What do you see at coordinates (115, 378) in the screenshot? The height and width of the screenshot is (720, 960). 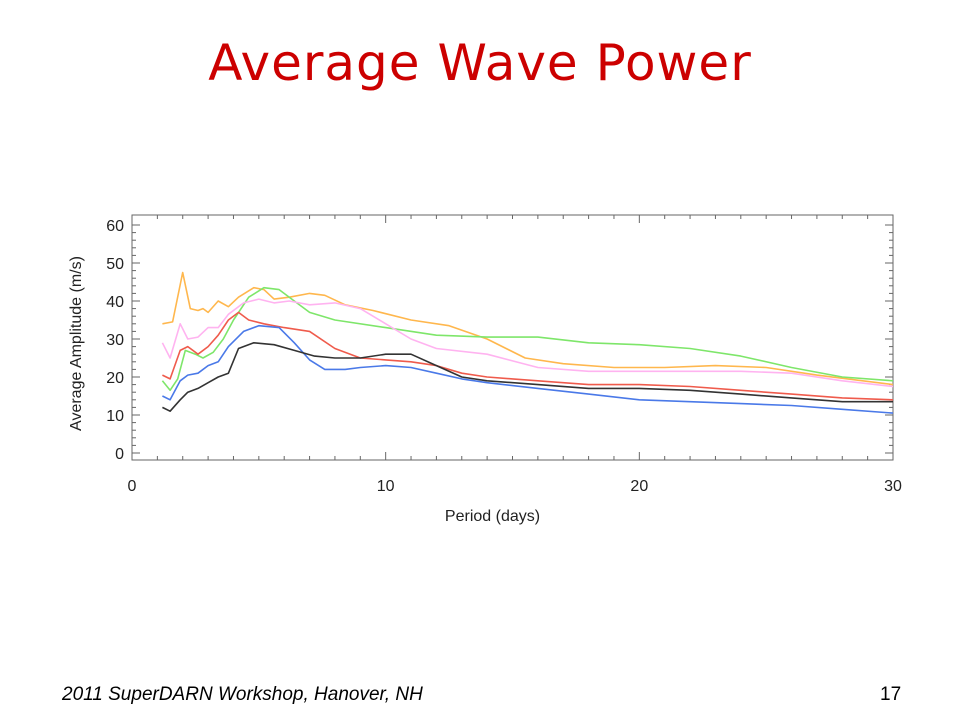 I see `y-tick-label: 20` at bounding box center [115, 378].